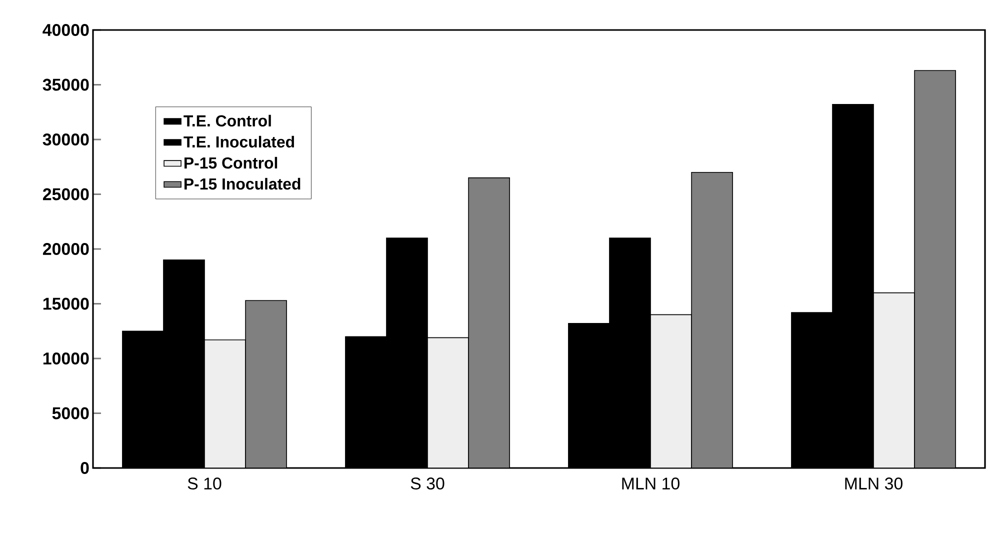  What do you see at coordinates (242, 184) in the screenshot?
I see `legend-label: P-15 Inoculated` at bounding box center [242, 184].